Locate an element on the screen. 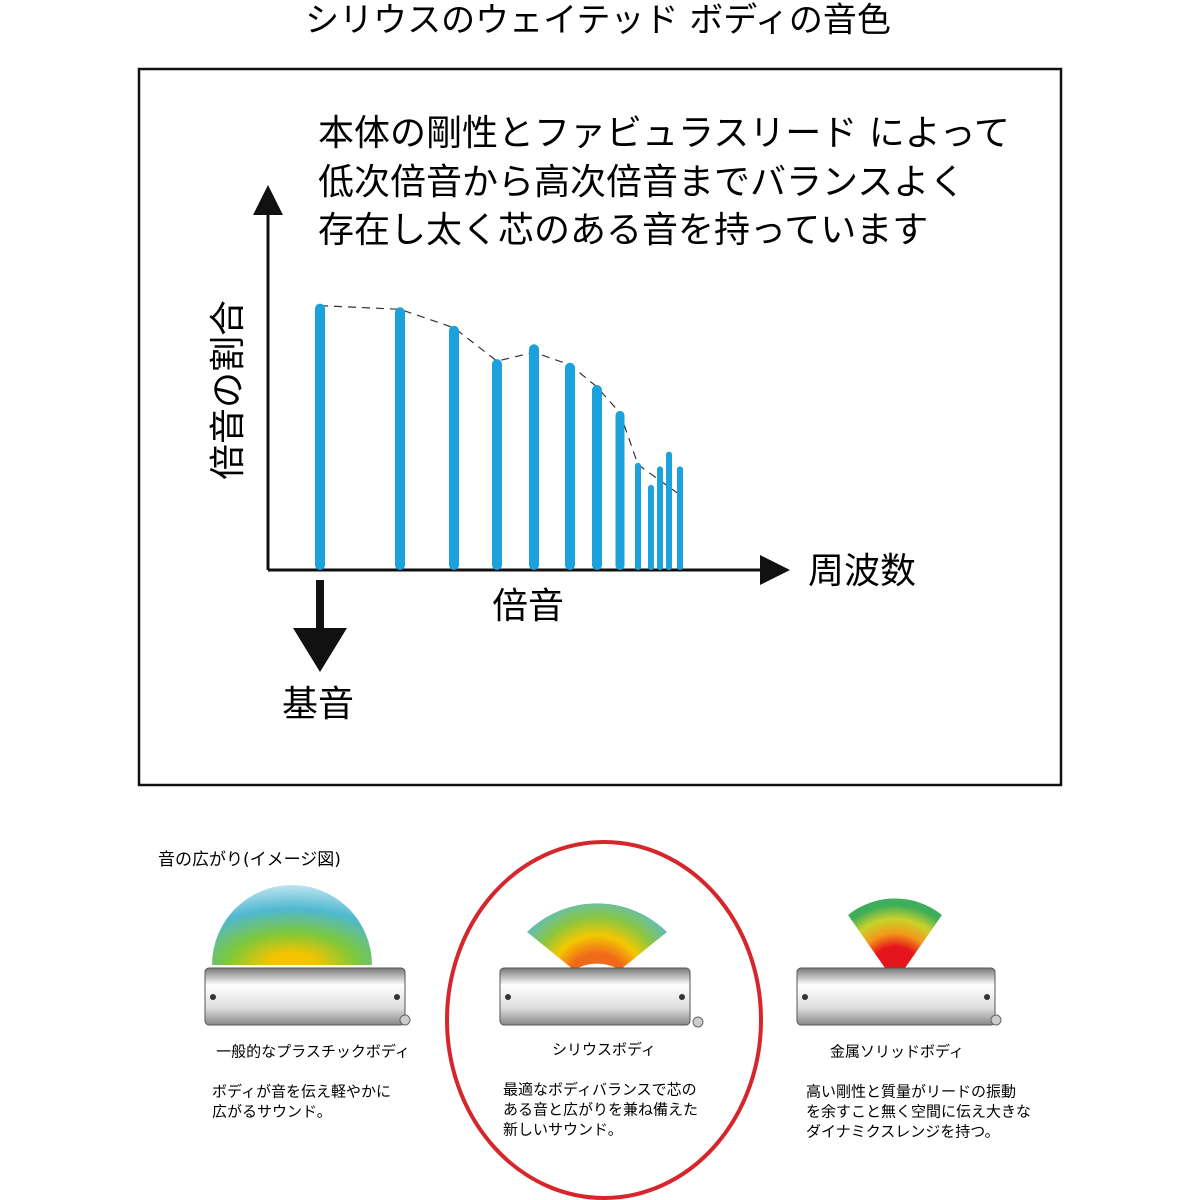  item-description: ダイナミクスレンジを持つ。 is located at coordinates (903, 1132).